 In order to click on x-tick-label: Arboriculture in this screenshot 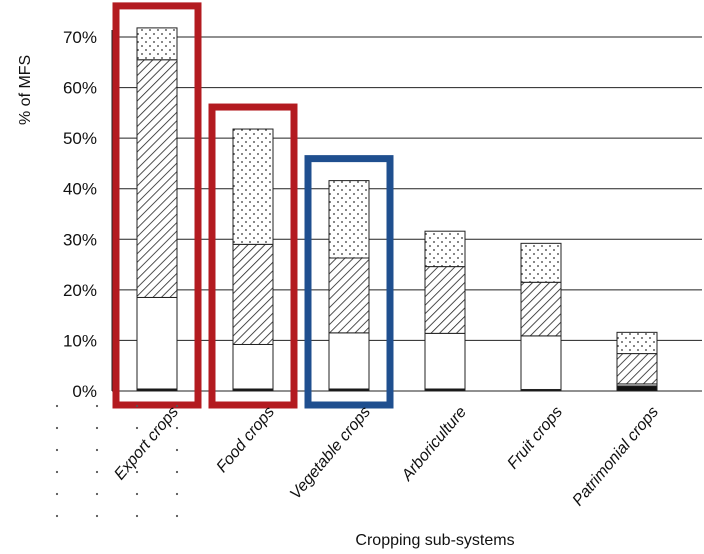, I will do `click(434, 444)`.